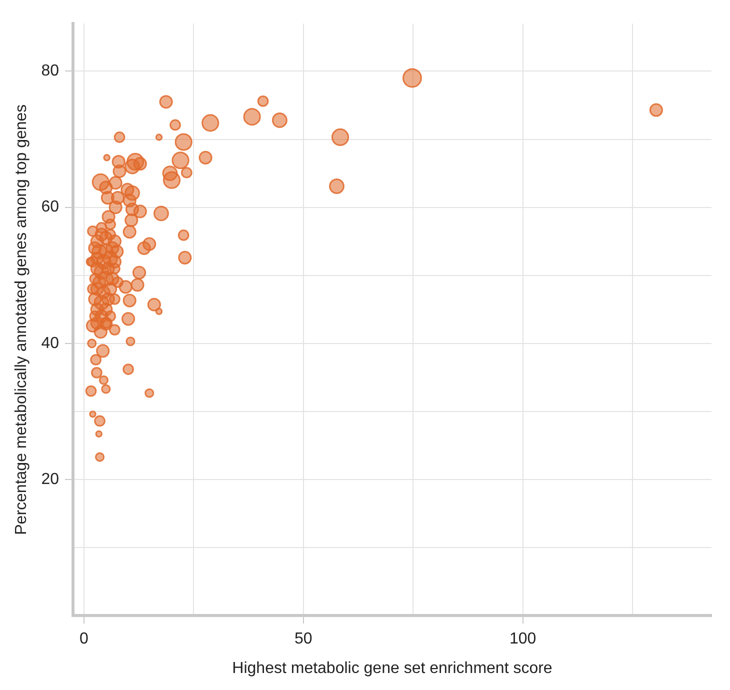 Image resolution: width=730 pixels, height=690 pixels. I want to click on x-axis-title: Highest metabolic gene set enrichment score, so click(392, 668).